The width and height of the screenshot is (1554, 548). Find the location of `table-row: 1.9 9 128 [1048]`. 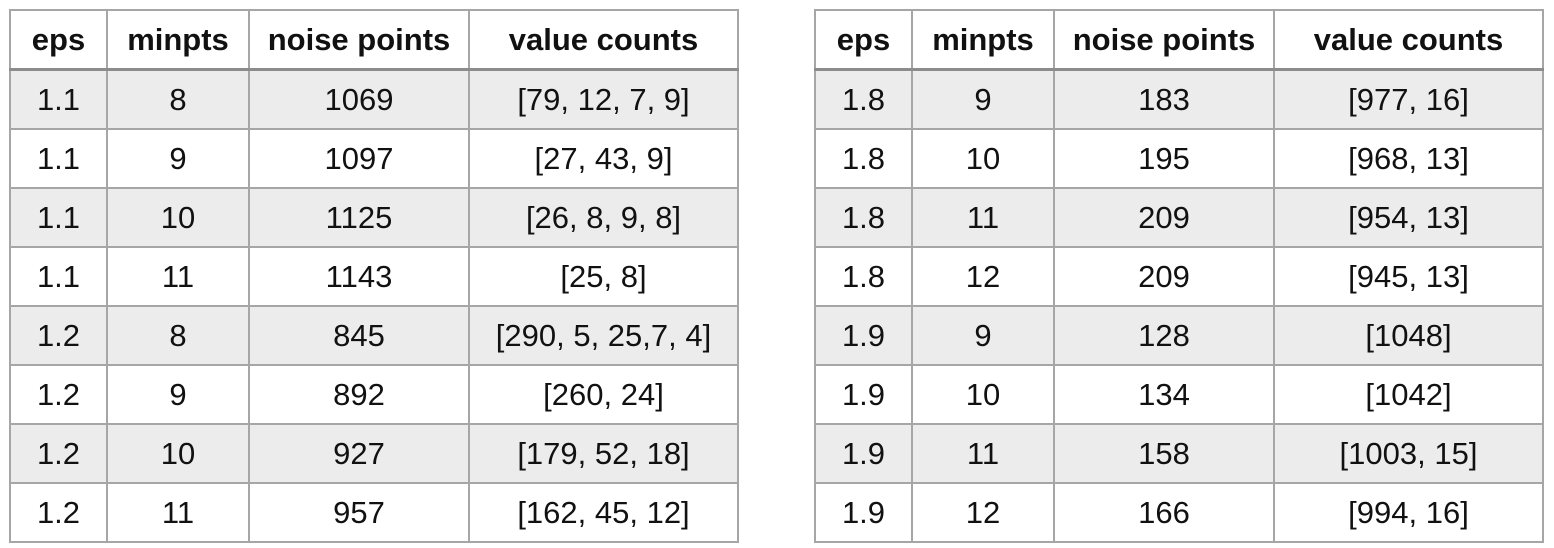

table-row: 1.9 9 128 [1048] is located at coordinates (1179, 335).